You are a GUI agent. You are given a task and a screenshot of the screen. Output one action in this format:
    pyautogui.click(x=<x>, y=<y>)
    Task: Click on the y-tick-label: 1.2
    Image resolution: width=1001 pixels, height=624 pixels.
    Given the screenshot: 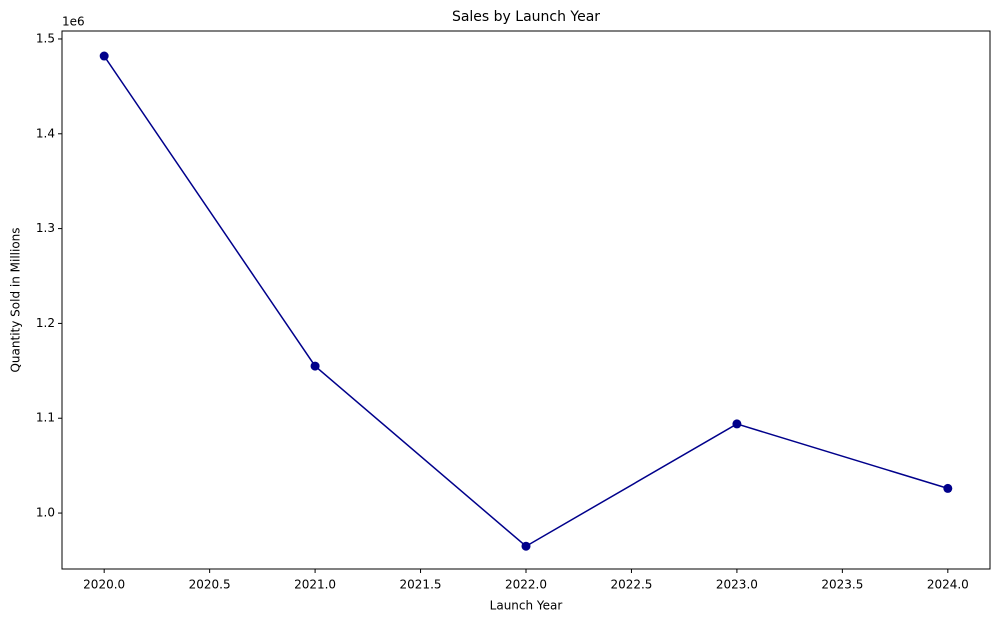 What is the action you would take?
    pyautogui.click(x=45, y=323)
    